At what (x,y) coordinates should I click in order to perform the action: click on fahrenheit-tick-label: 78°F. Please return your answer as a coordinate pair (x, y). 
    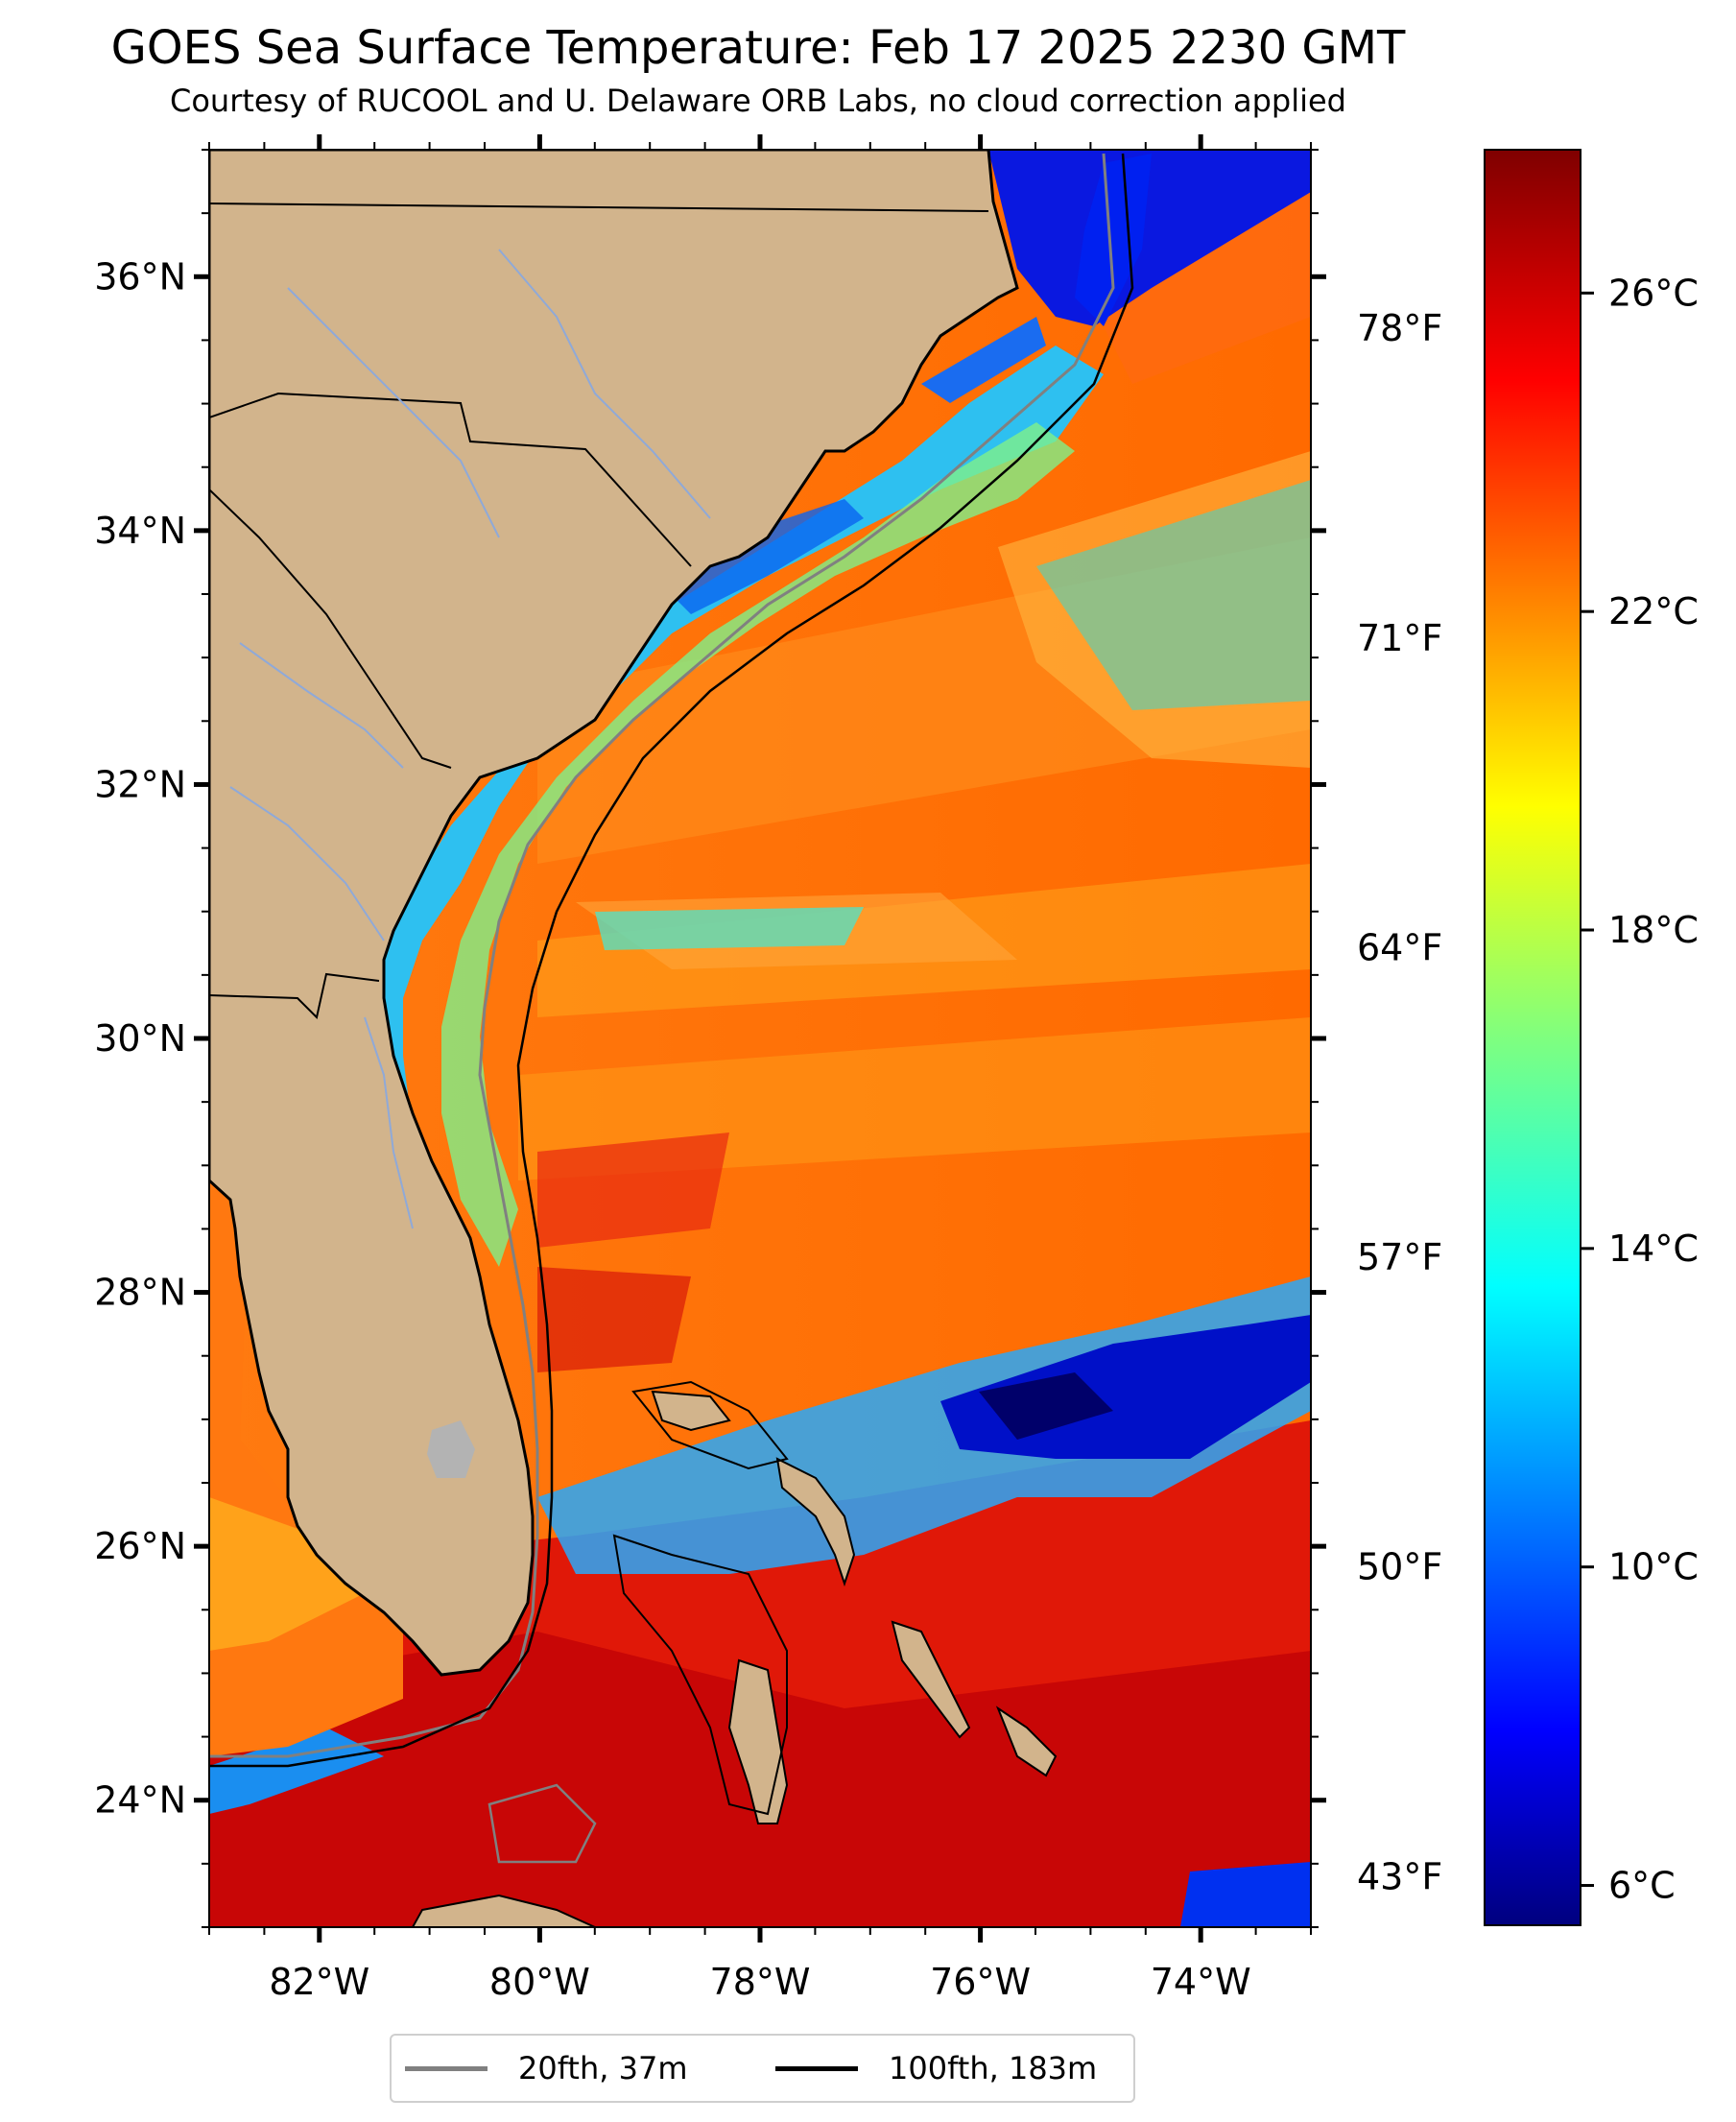
    Looking at the image, I should click on (1399, 328).